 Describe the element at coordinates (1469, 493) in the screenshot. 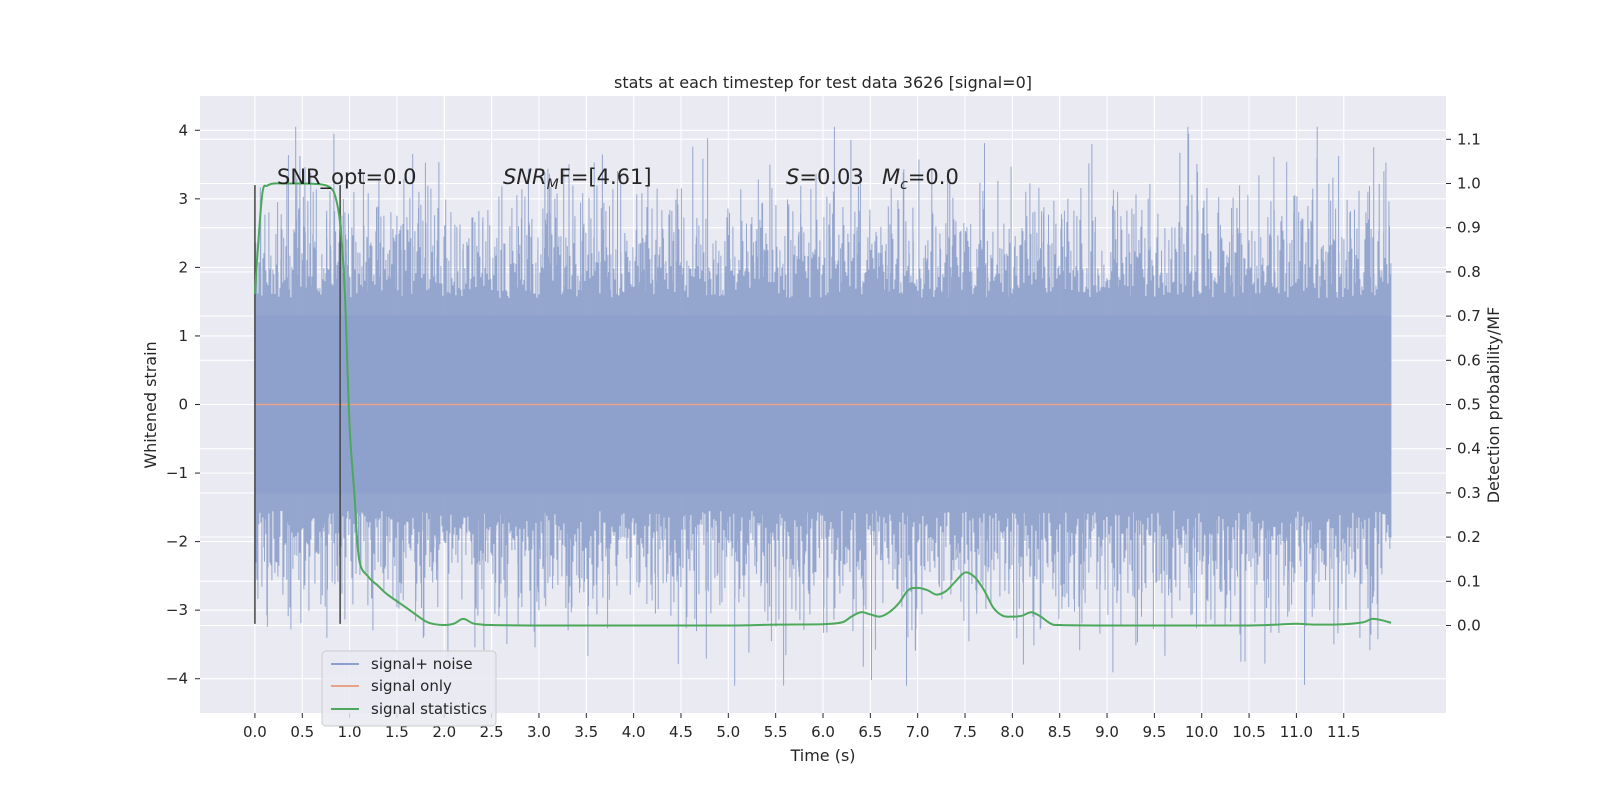

I see `y-tick-label-right: 0.3` at that location.